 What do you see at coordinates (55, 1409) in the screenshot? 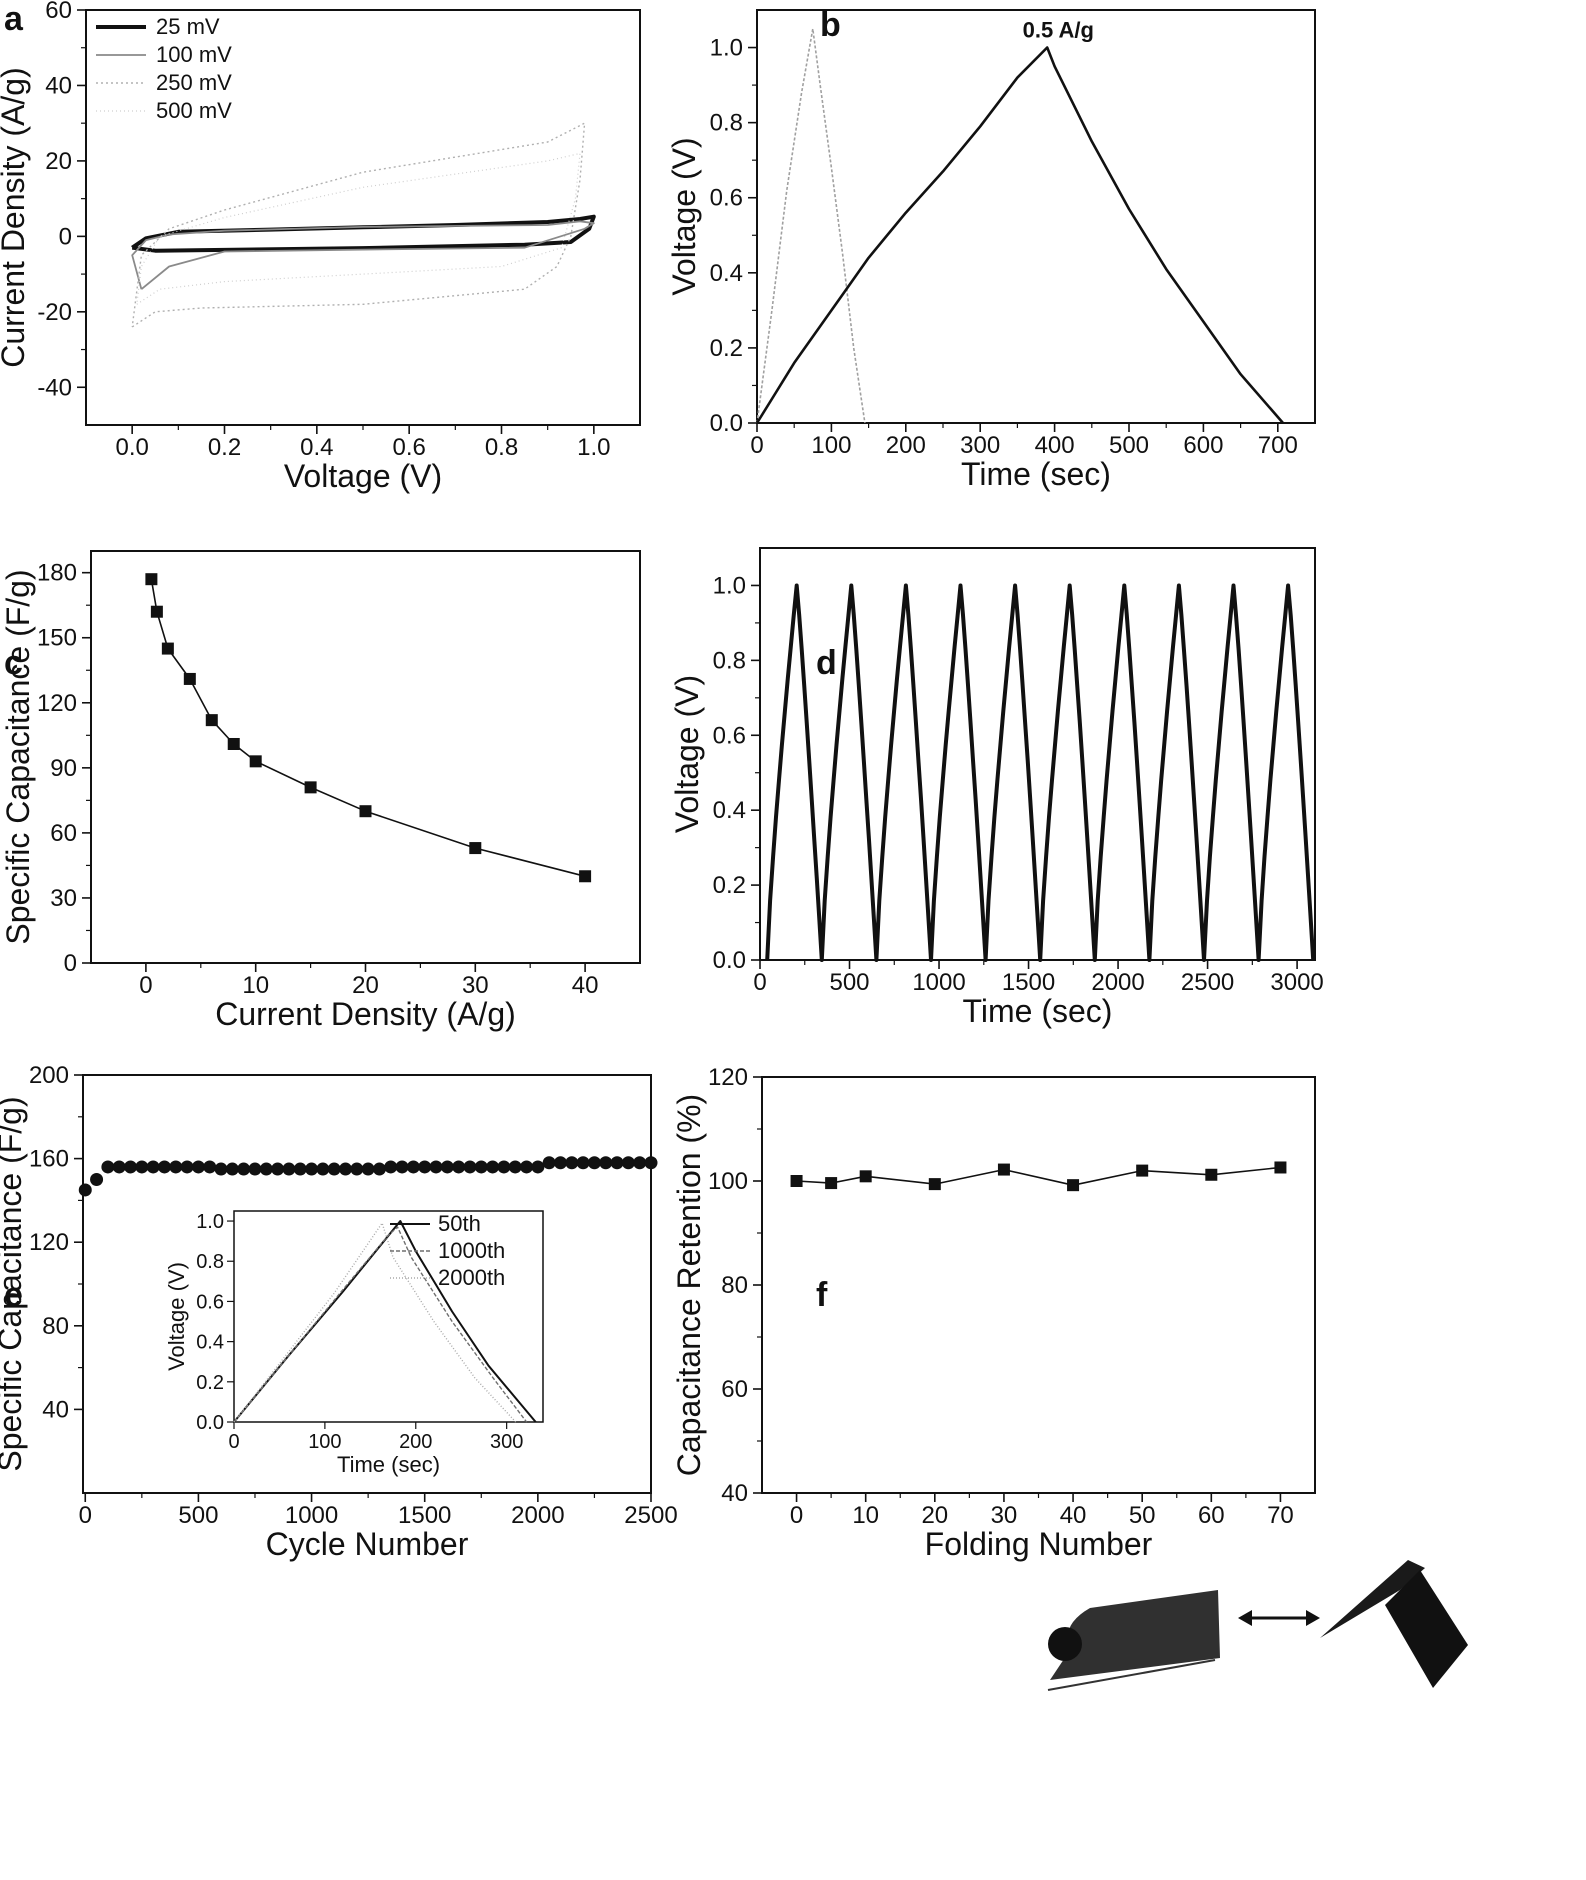
I see `e-ytick-label: 40` at bounding box center [55, 1409].